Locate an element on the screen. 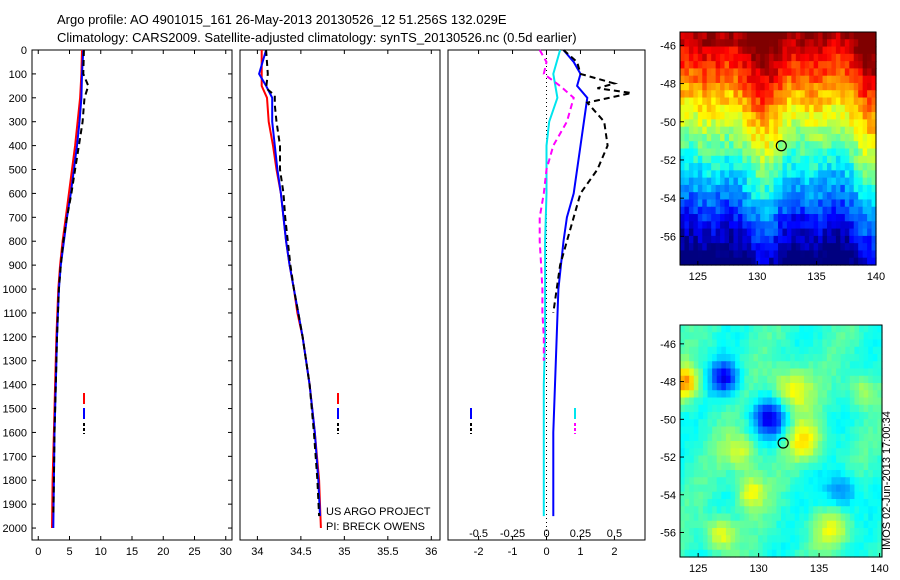 The image size is (900, 580). x-tick-label: 5 is located at coordinates (69, 552).